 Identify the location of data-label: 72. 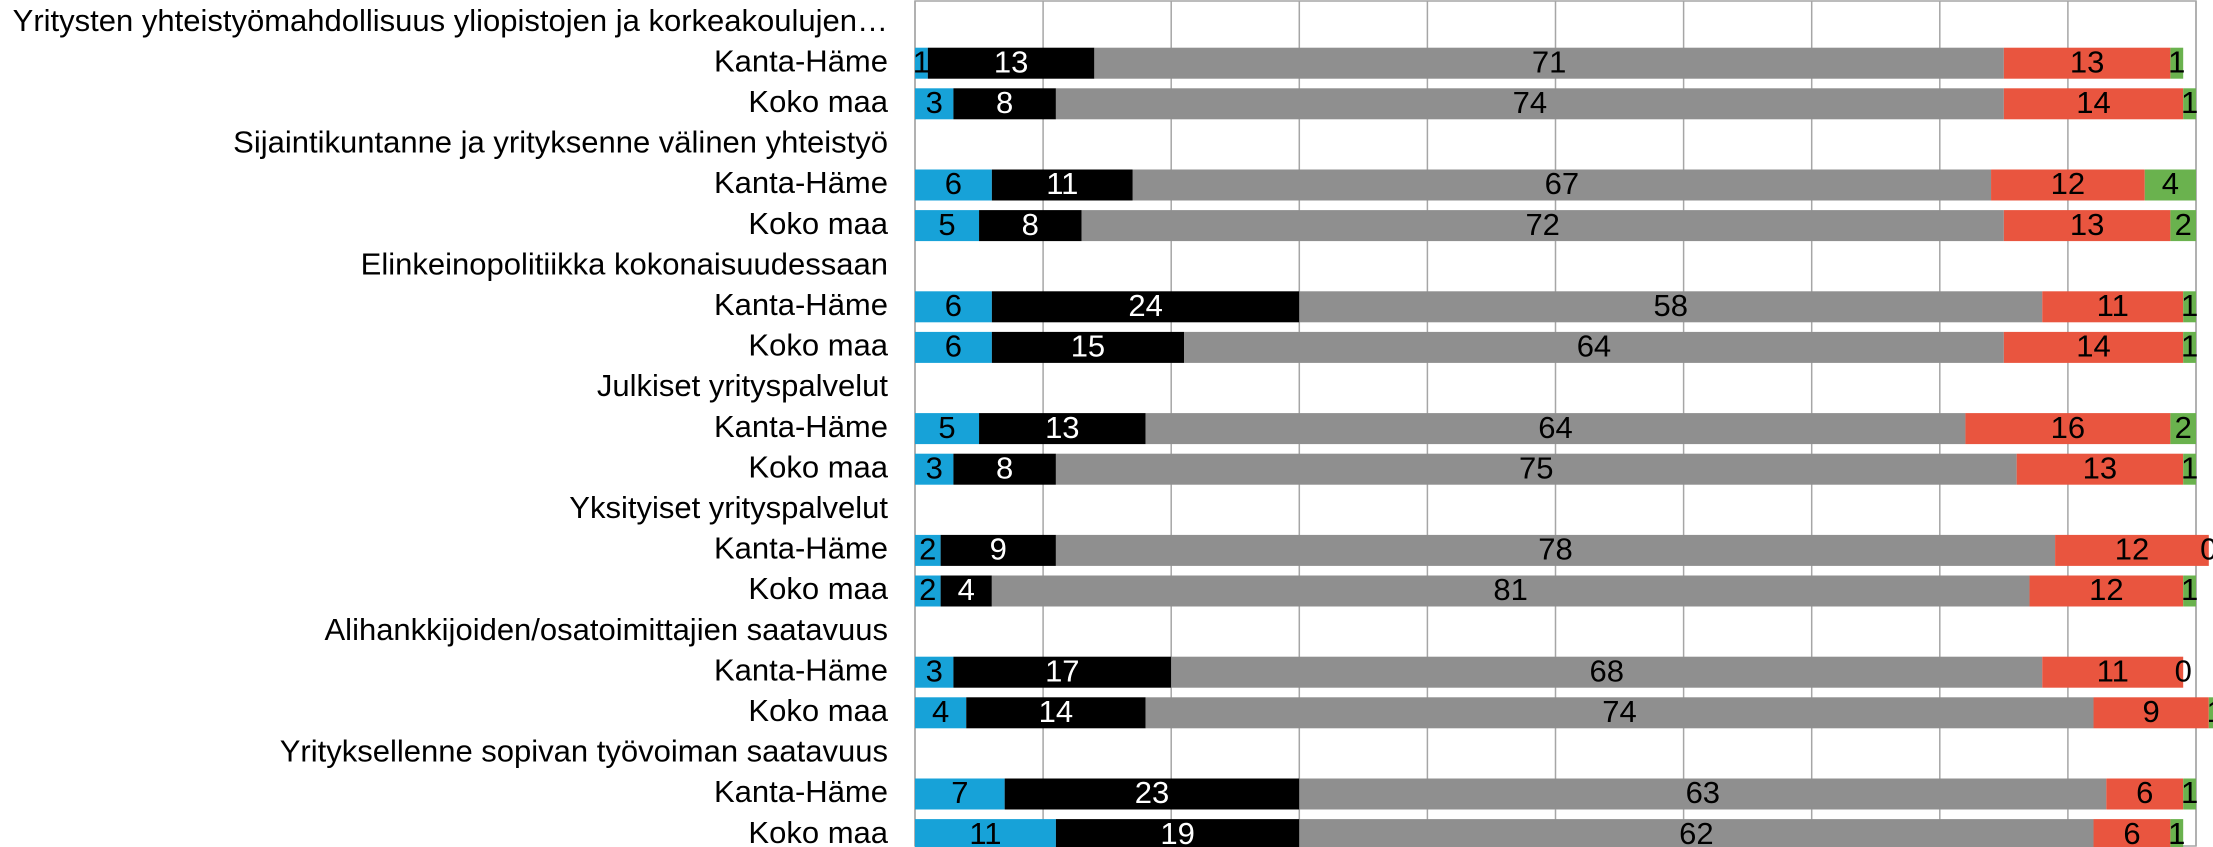
(1542, 224).